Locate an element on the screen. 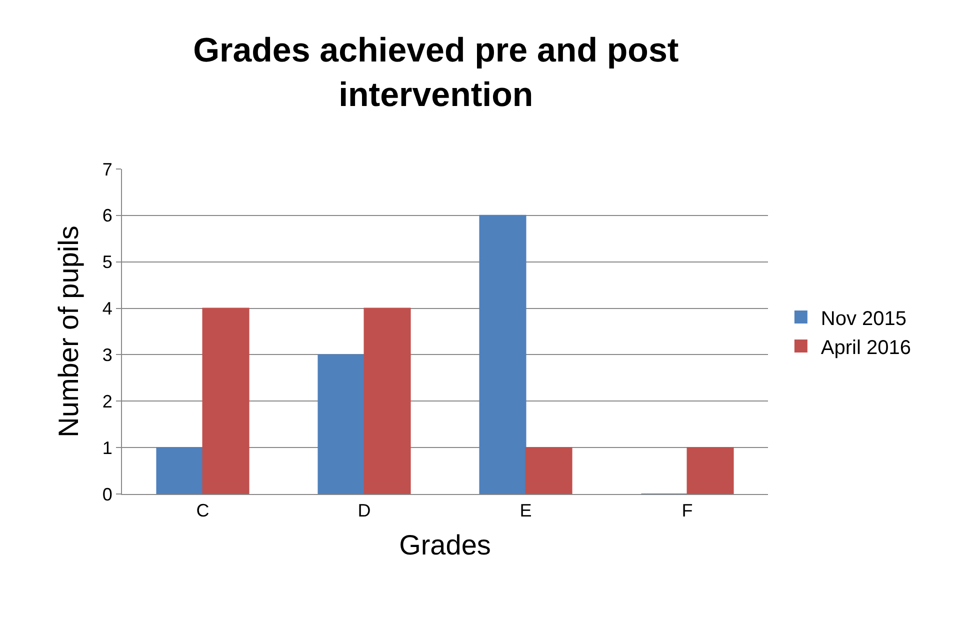 Image resolution: width=958 pixels, height=617 pixels. y-tick-label: 7 is located at coordinates (107, 169).